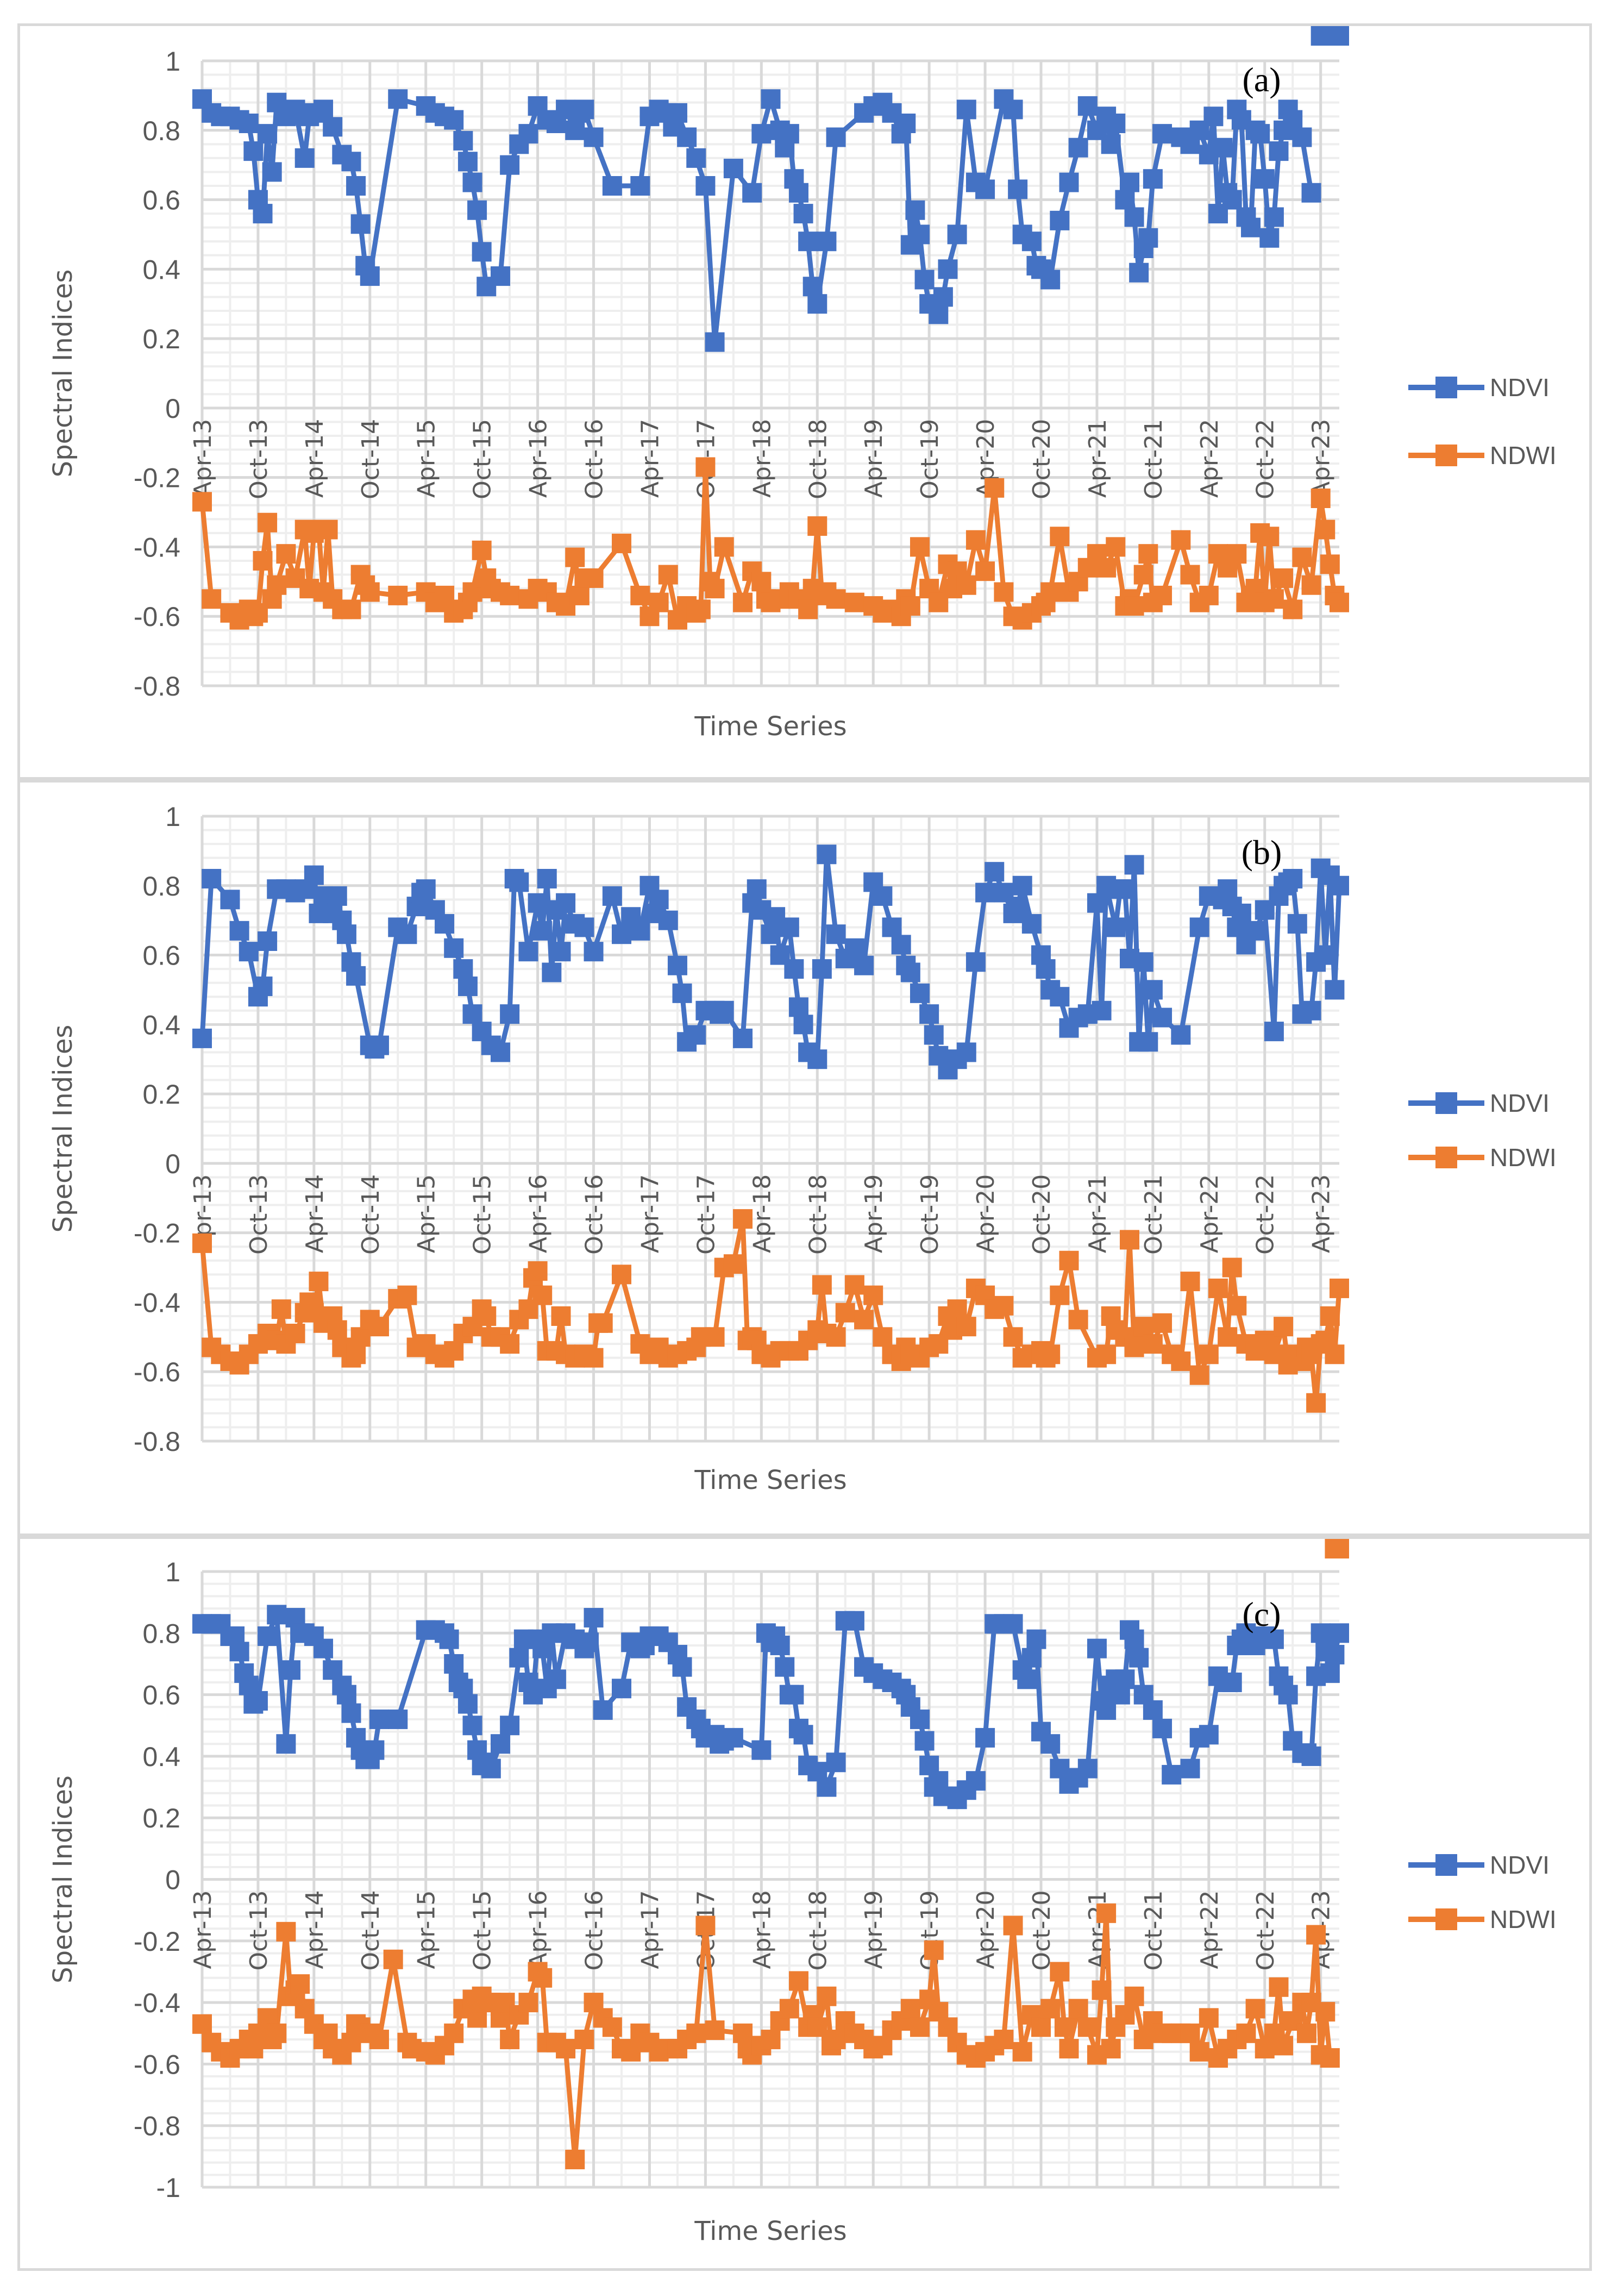  Describe the element at coordinates (161, 887) in the screenshot. I see `y-tick-label: 0.8` at that location.